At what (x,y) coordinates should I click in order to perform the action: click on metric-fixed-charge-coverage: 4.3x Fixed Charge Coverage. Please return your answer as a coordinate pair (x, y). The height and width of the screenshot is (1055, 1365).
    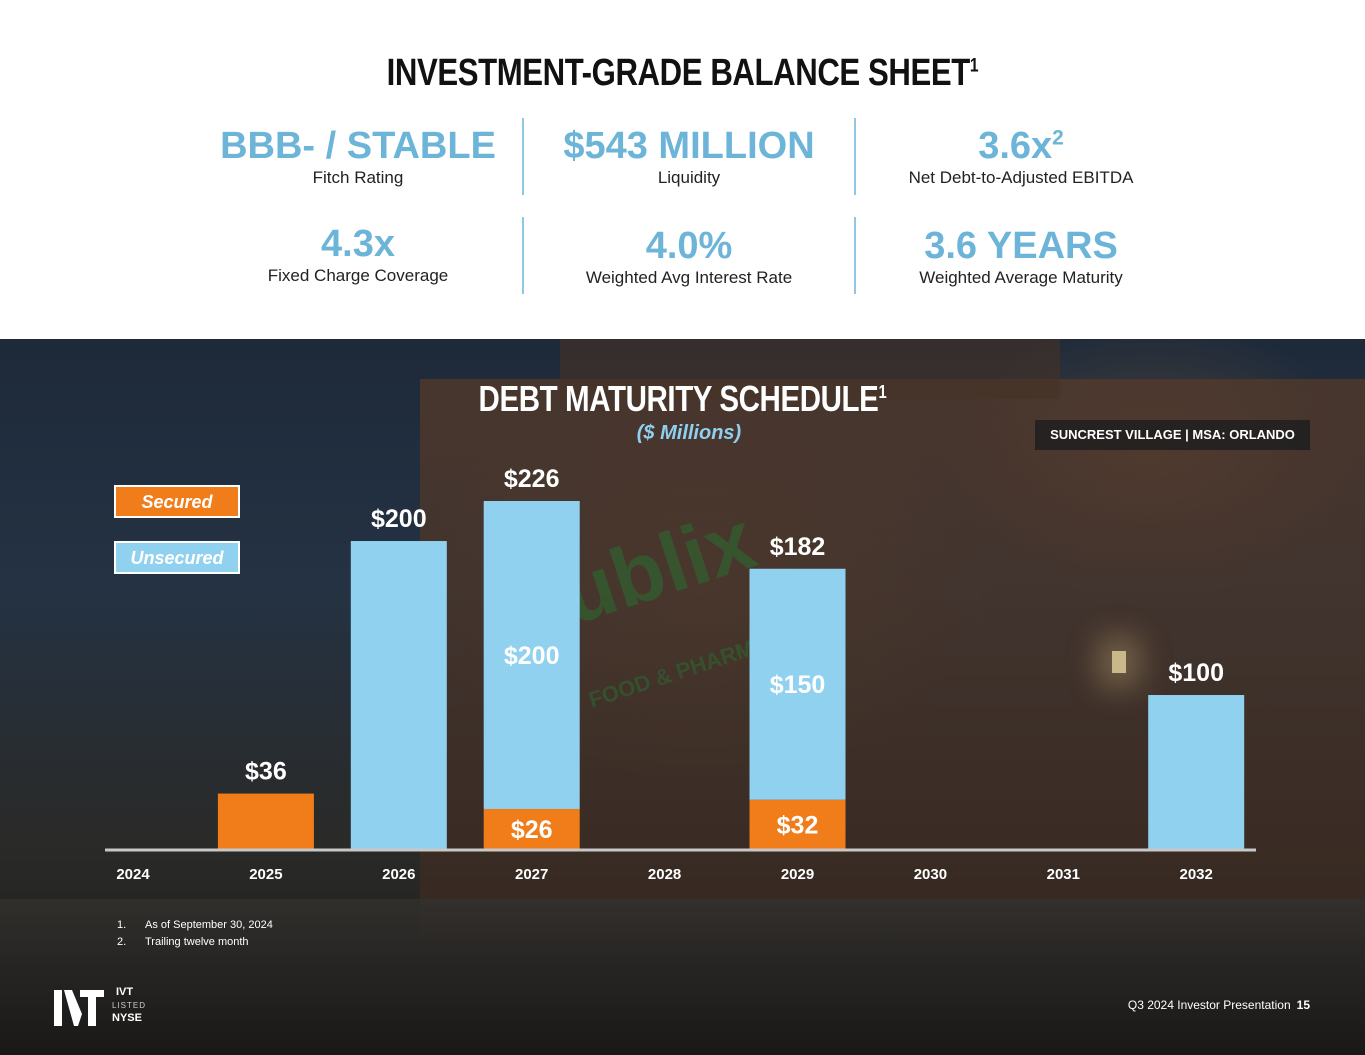
    Looking at the image, I should click on (358, 255).